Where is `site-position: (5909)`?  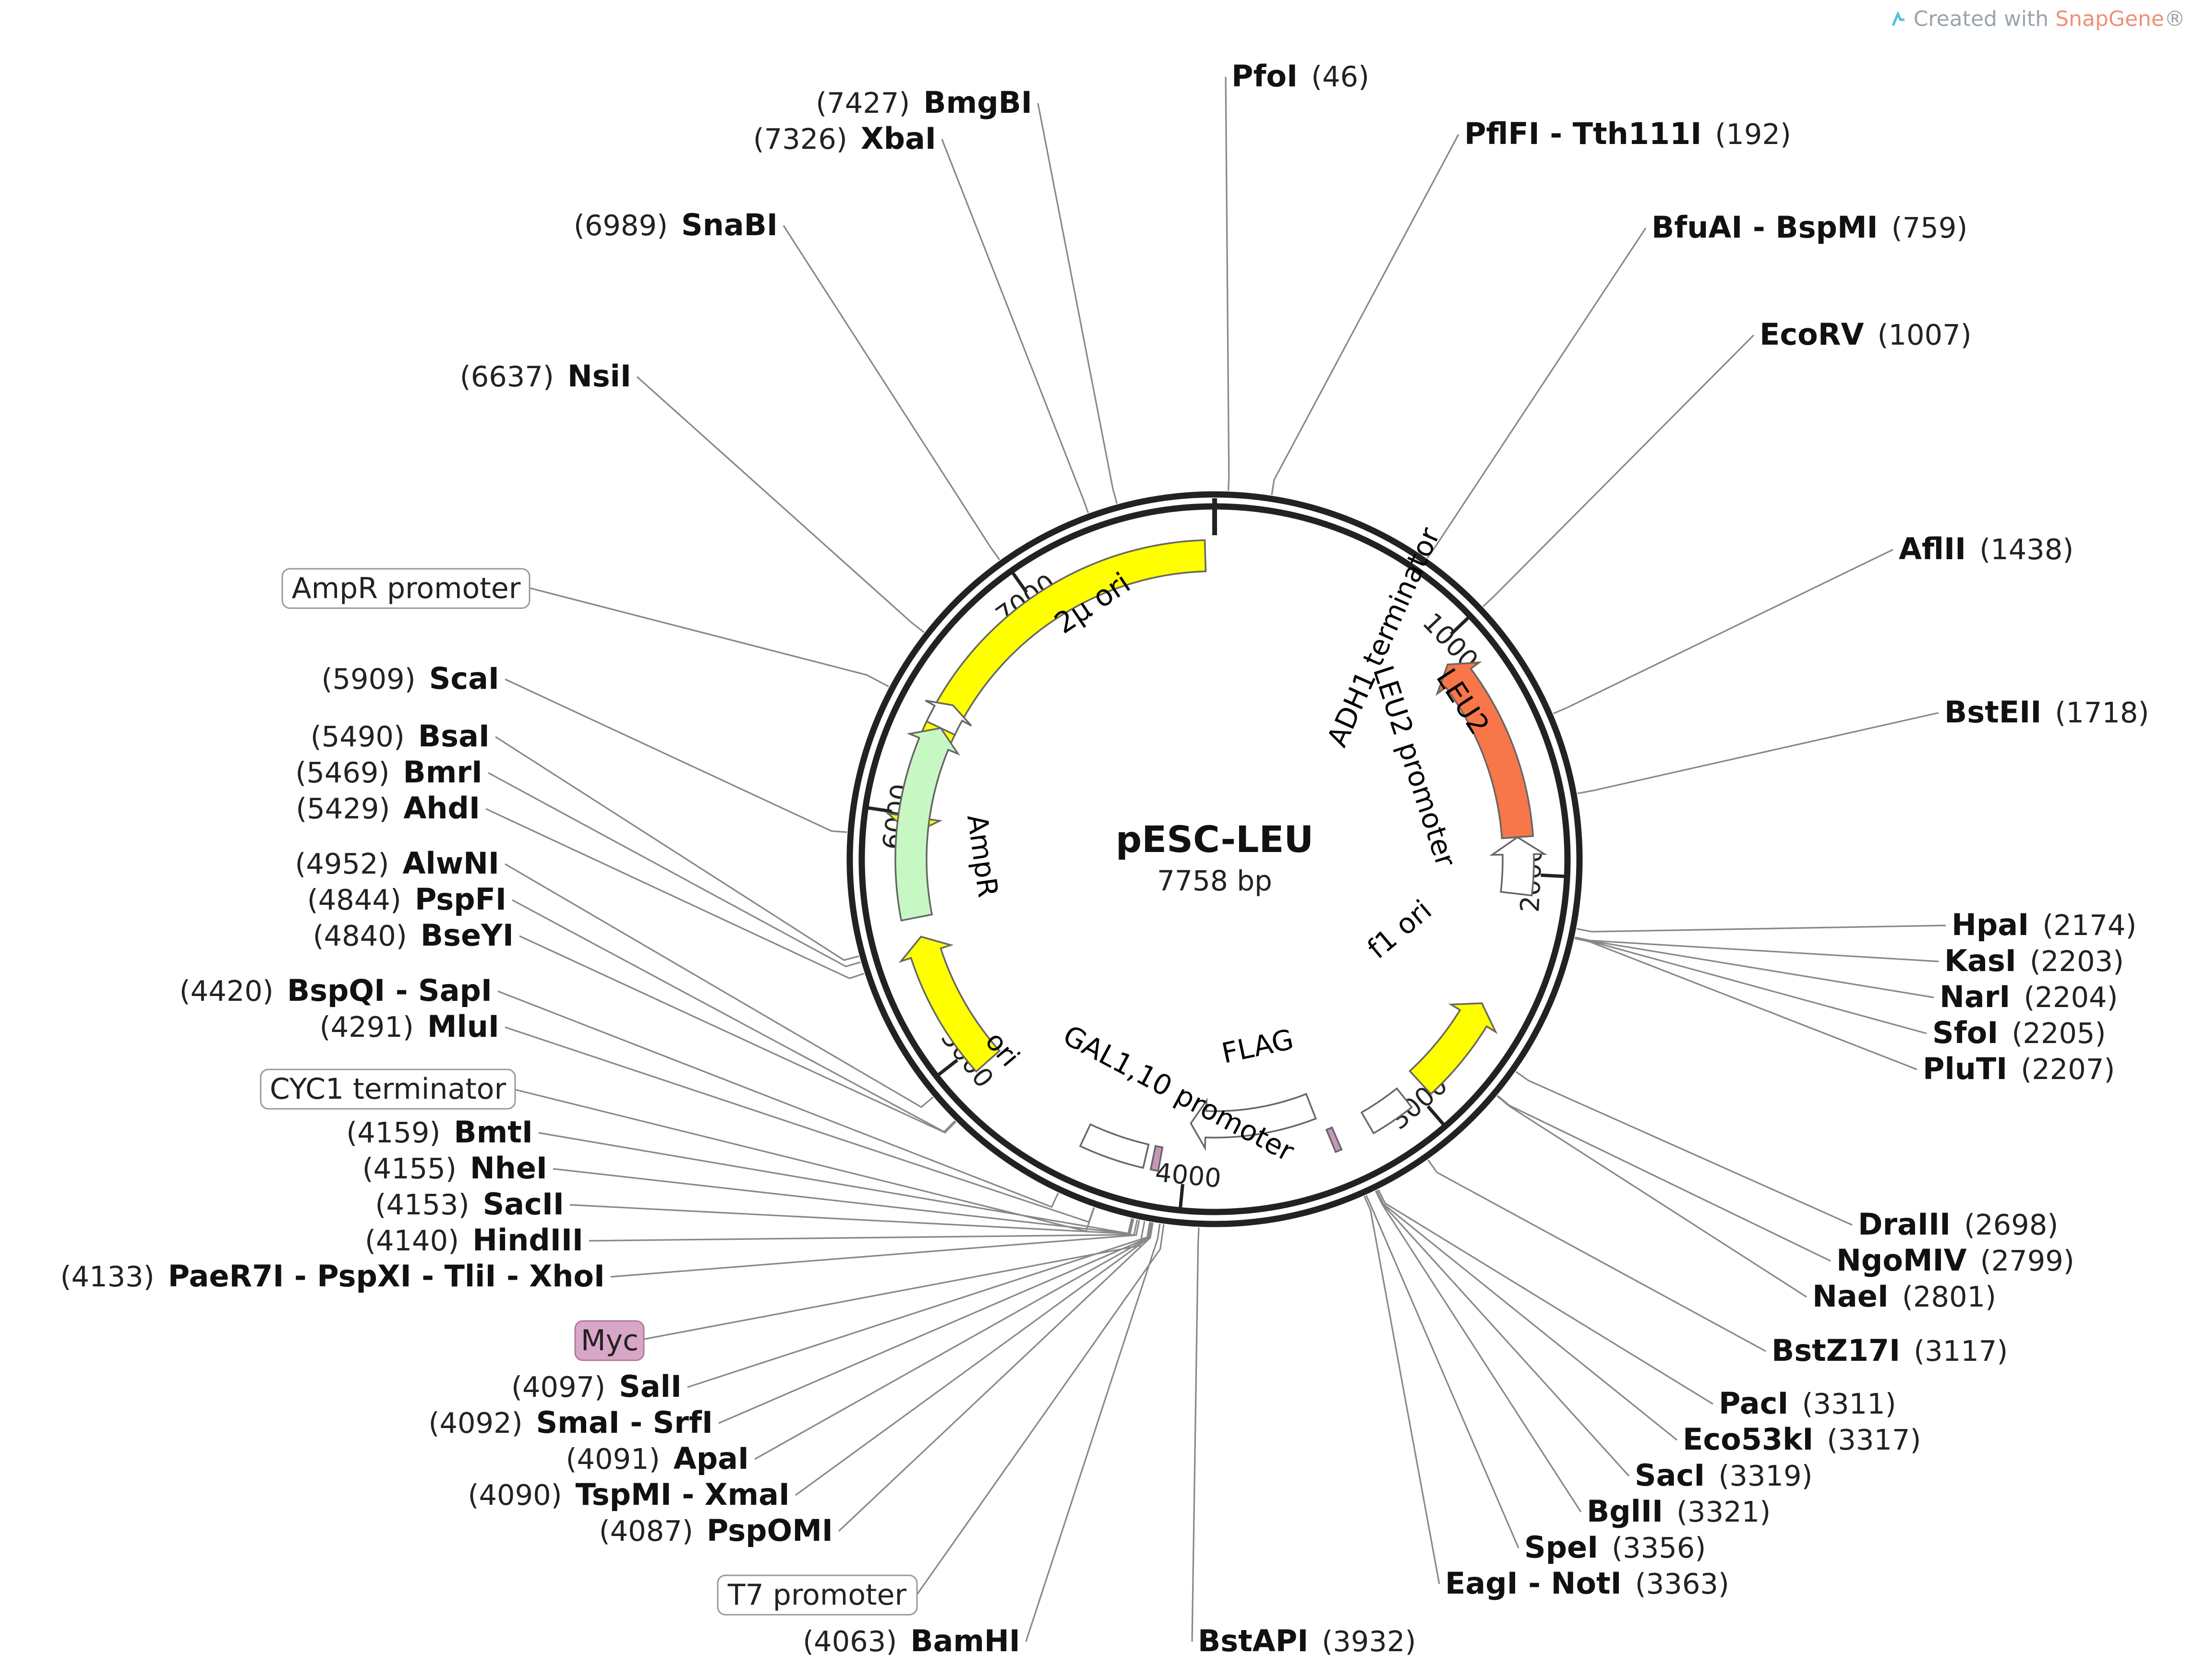 site-position: (5909) is located at coordinates (369, 679).